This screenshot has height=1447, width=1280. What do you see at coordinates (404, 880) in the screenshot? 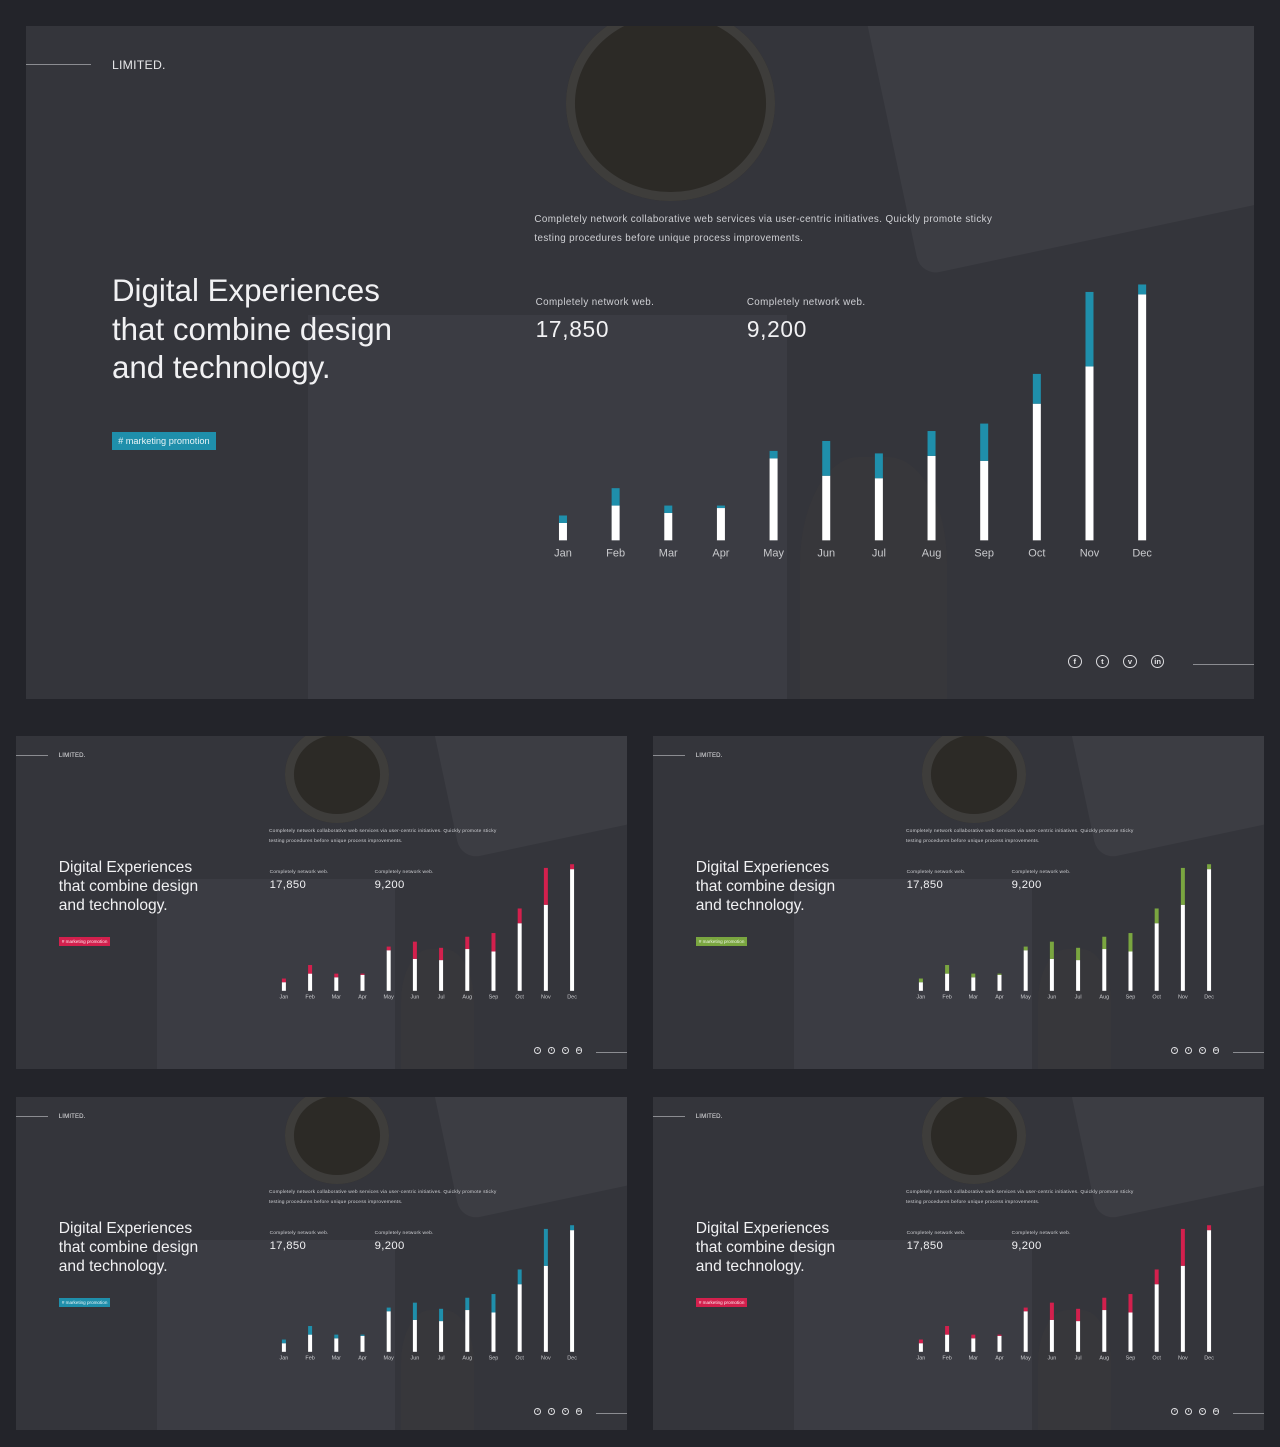
I see `stat-block: Completely network web. 9,200` at bounding box center [404, 880].